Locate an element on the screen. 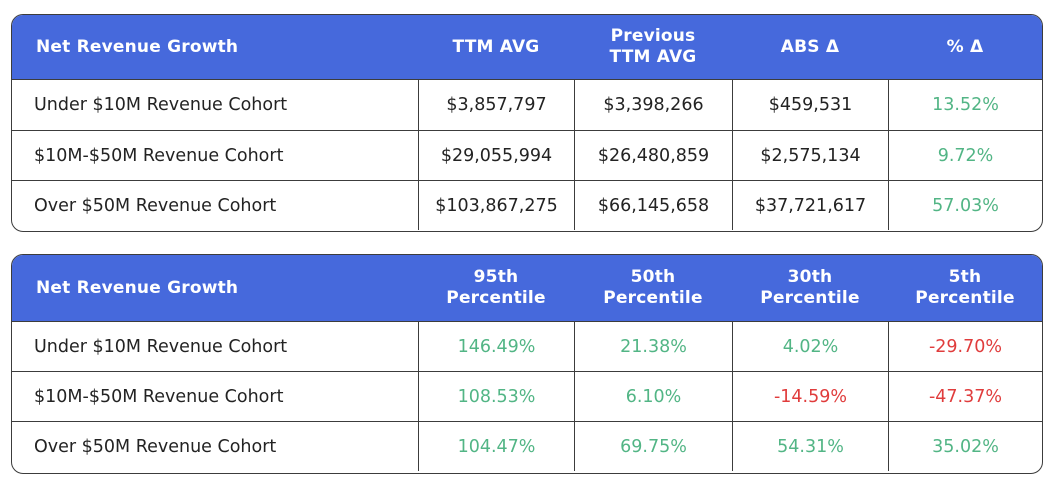 Image resolution: width=1056 pixels, height=486 pixels. header-ttm-avg: TTM AVG is located at coordinates (496, 46).